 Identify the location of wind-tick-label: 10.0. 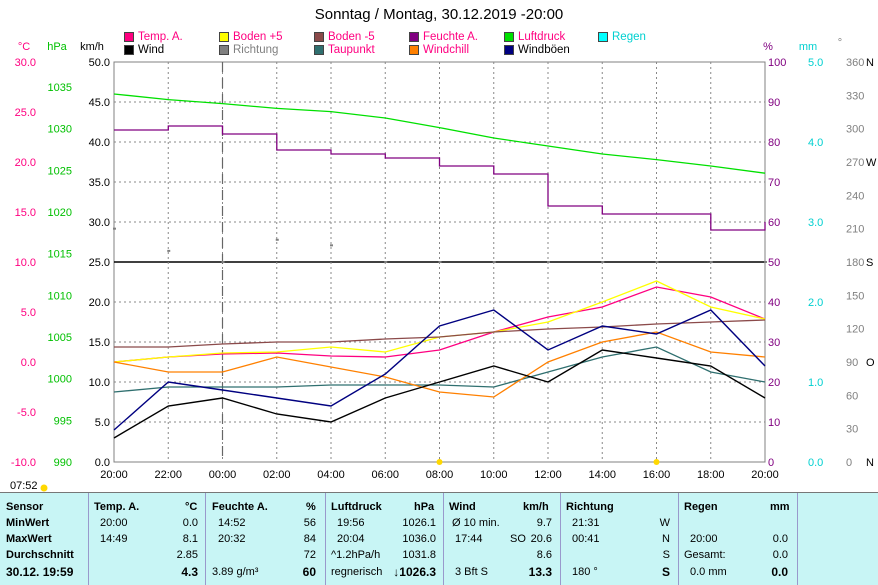
(99, 383).